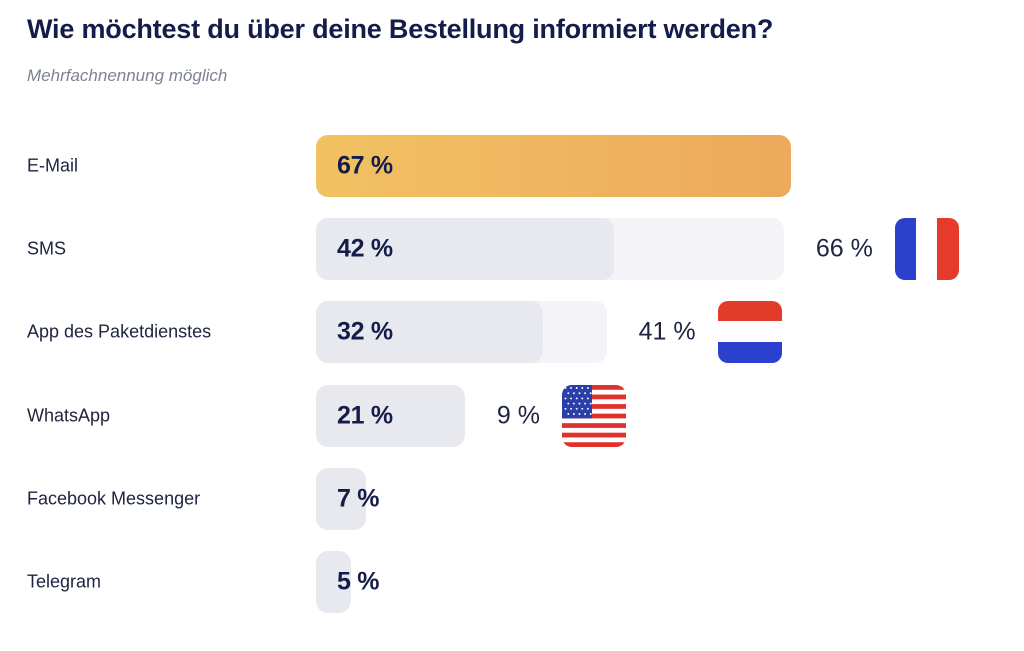 Image resolution: width=1024 pixels, height=651 pixels. What do you see at coordinates (119, 331) in the screenshot?
I see `category-label-app-des-paketdienstes: App des Paketdienstes` at bounding box center [119, 331].